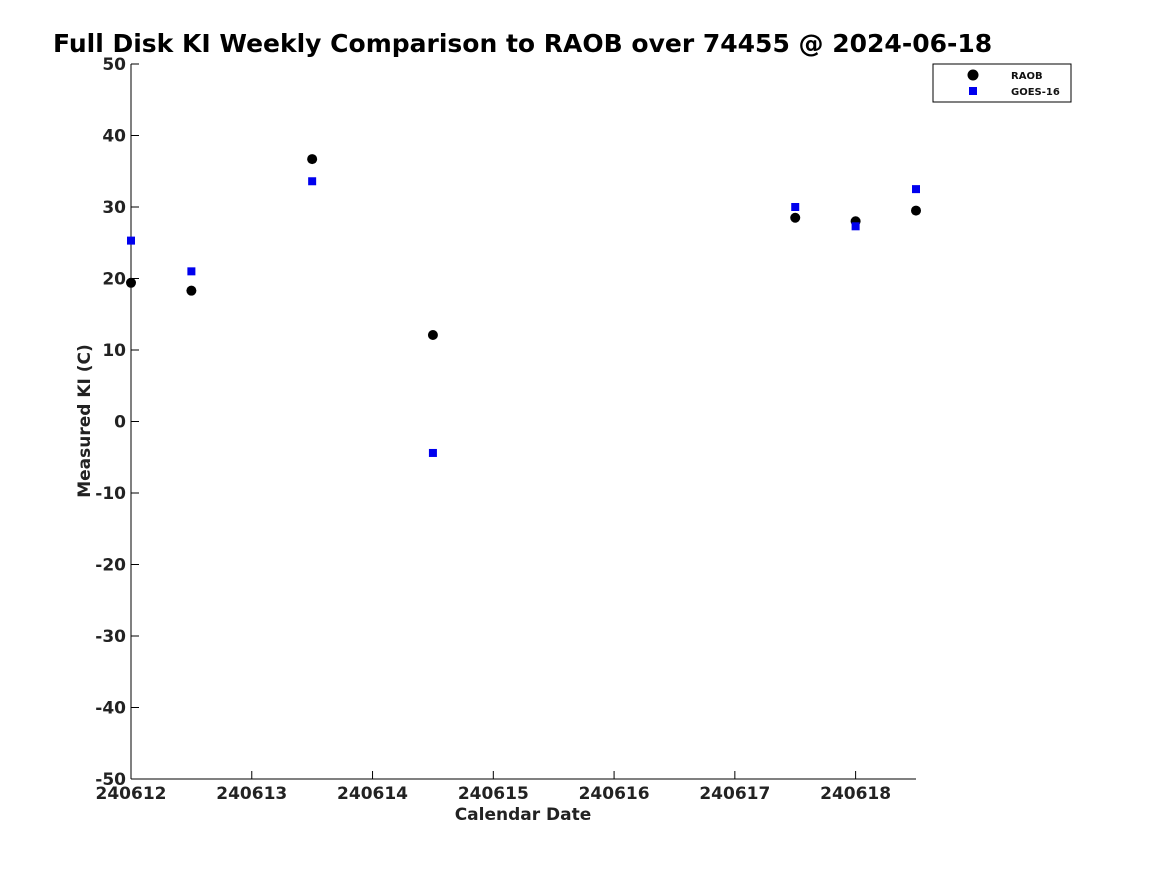  I want to click on y-axis: 50 40 30 20 10 0 -10 -20 -30 -40 -50, so click(117, 422).